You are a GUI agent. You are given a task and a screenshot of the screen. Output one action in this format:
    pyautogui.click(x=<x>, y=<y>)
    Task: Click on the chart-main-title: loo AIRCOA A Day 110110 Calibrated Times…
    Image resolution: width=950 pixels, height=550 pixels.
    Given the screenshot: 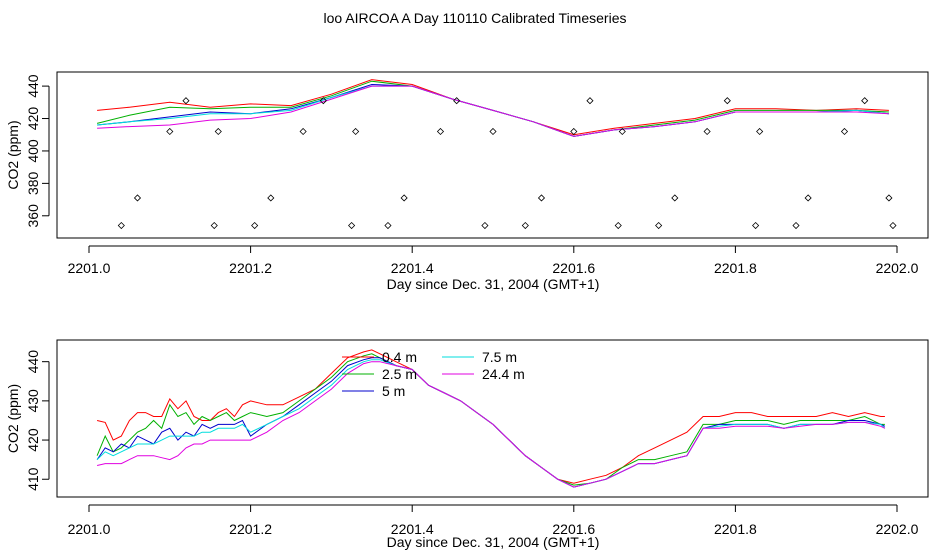 What is the action you would take?
    pyautogui.click(x=475, y=18)
    